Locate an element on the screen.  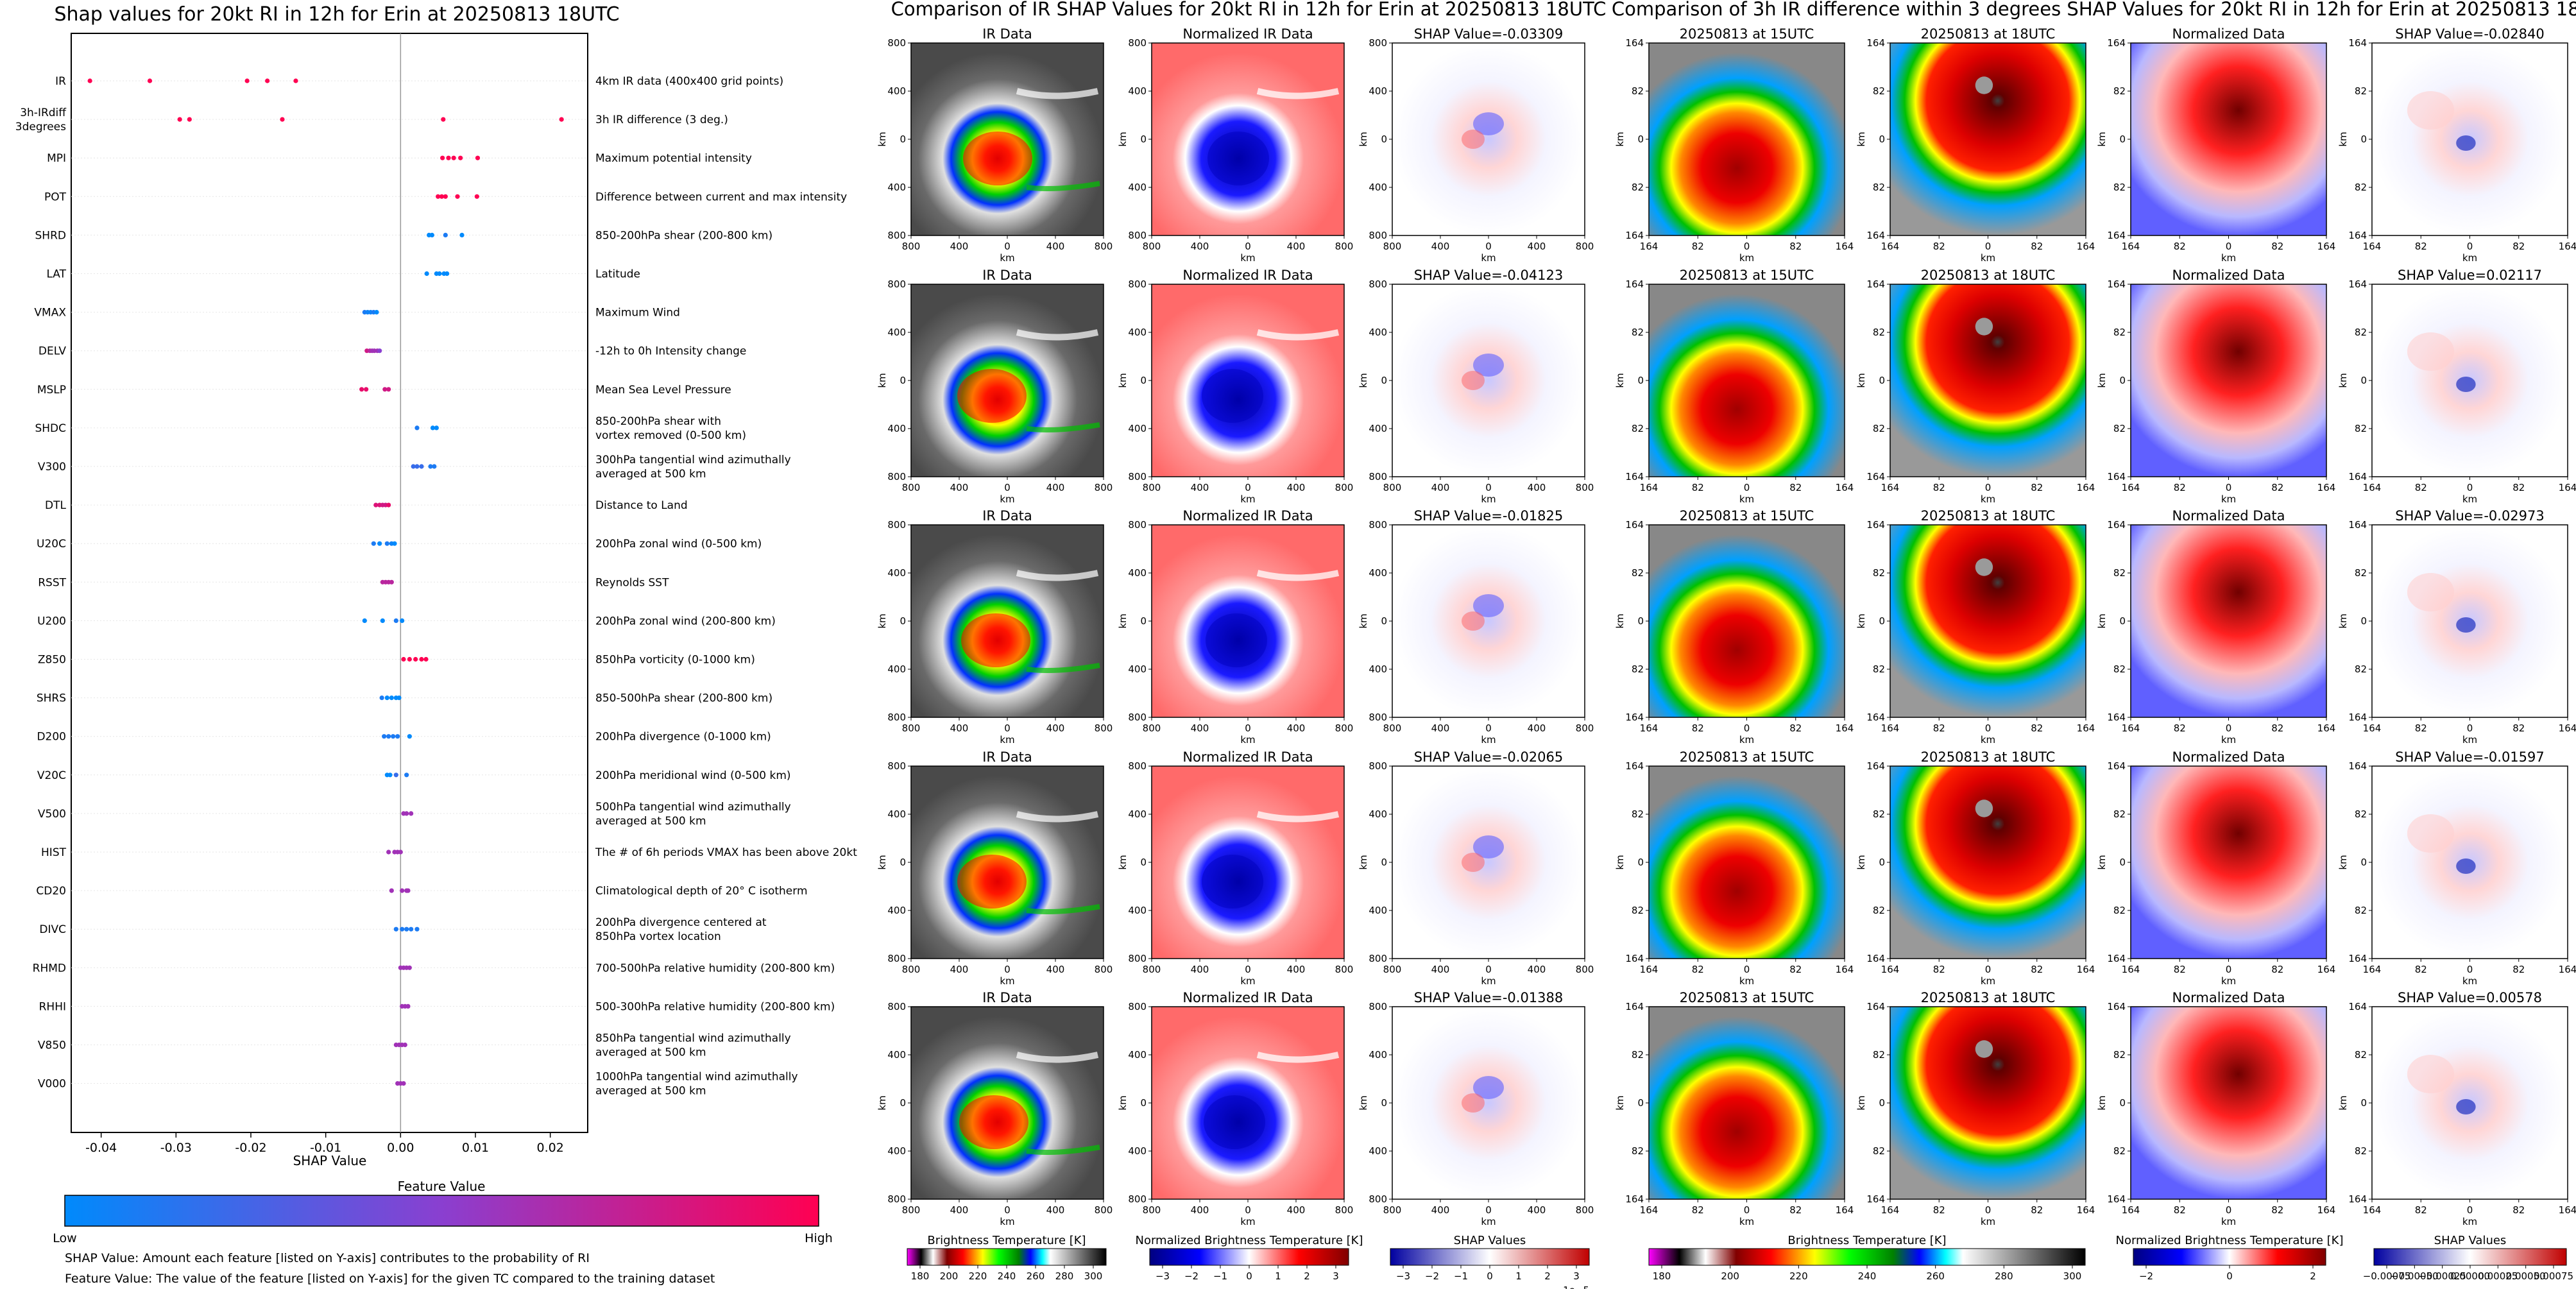
feature-label: VMAX is located at coordinates (50, 313).